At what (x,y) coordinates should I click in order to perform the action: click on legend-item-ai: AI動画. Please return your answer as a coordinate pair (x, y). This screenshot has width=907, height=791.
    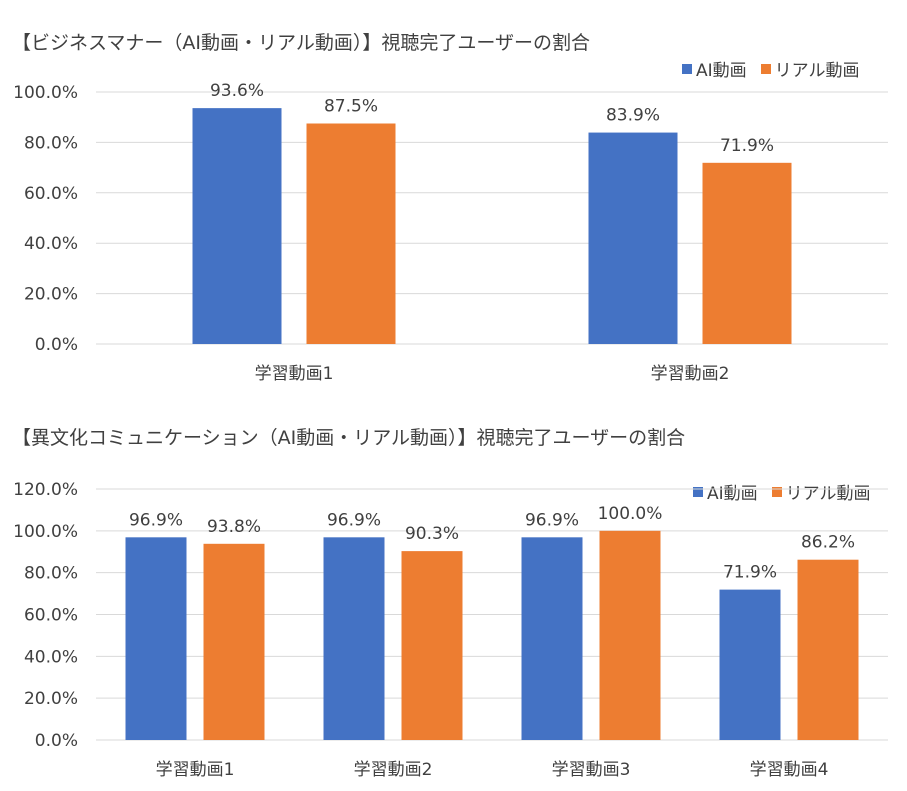
    Looking at the image, I should click on (714, 68).